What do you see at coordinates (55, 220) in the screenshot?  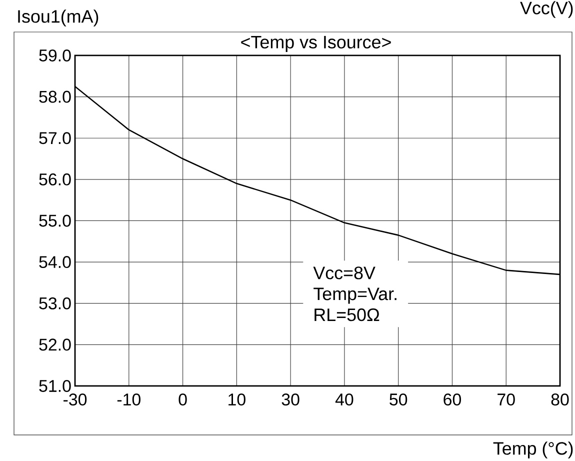 I see `y-tick-label: 55.0` at bounding box center [55, 220].